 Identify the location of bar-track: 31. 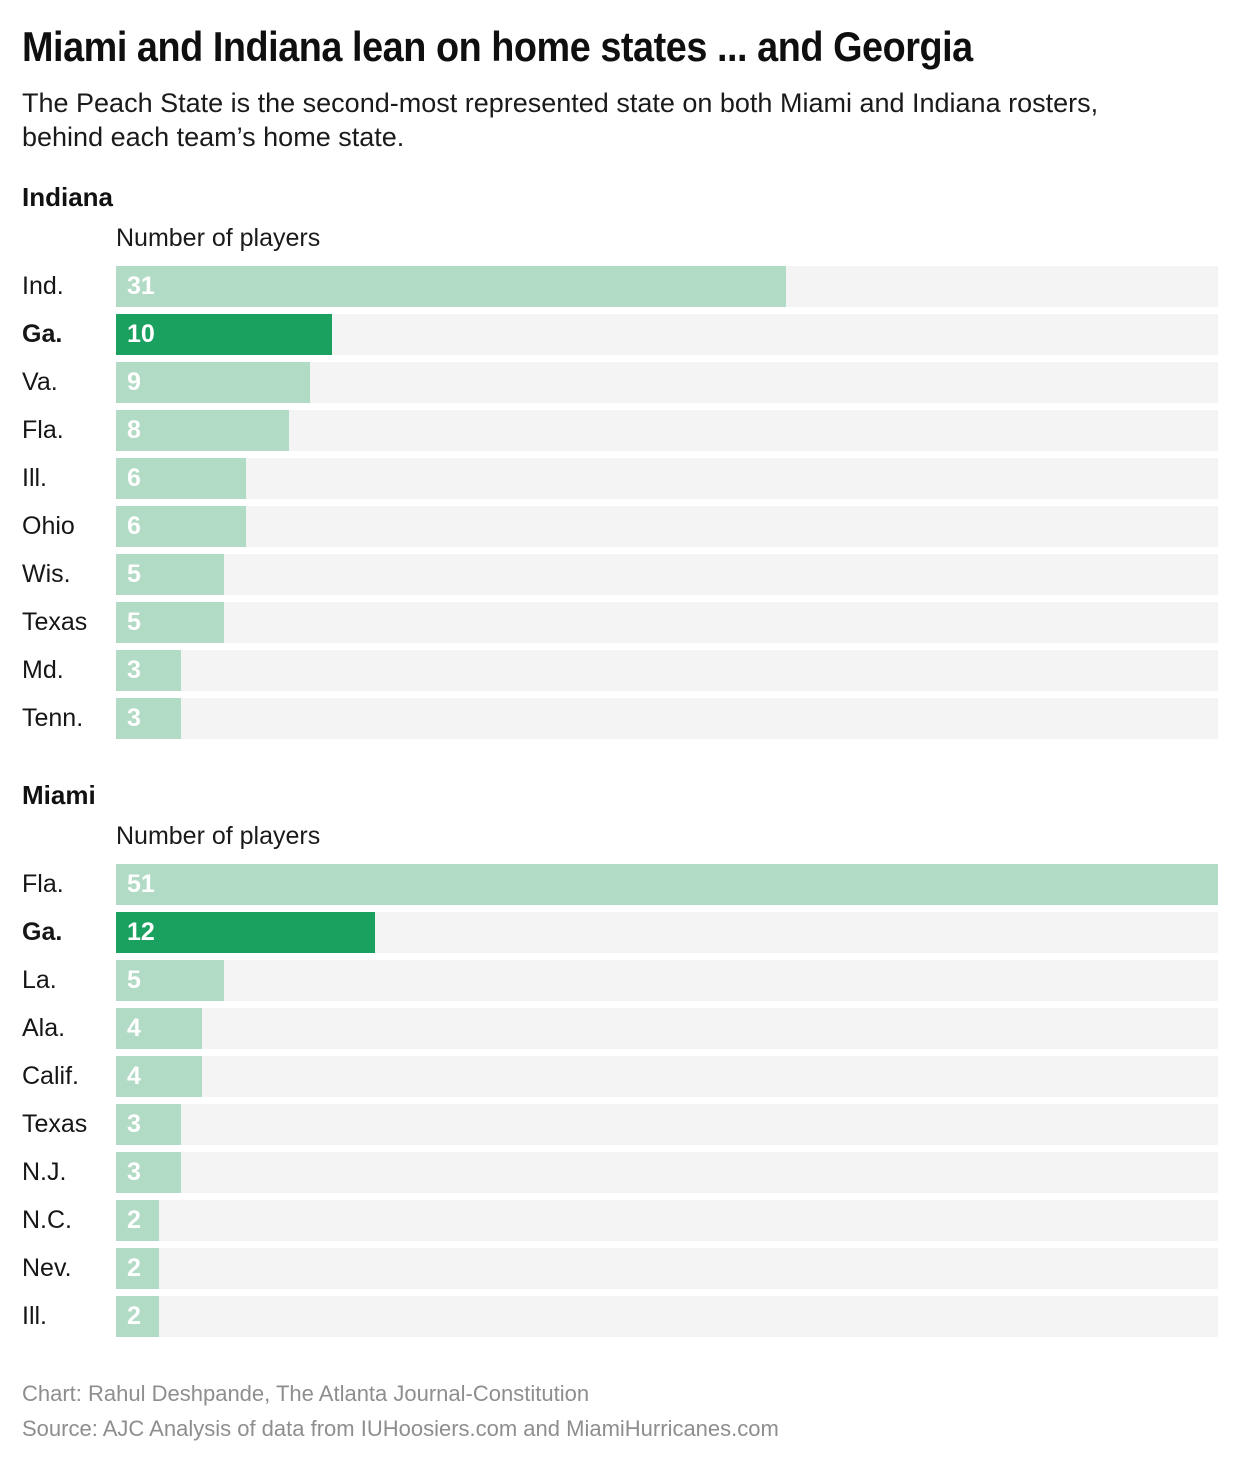
(667, 286).